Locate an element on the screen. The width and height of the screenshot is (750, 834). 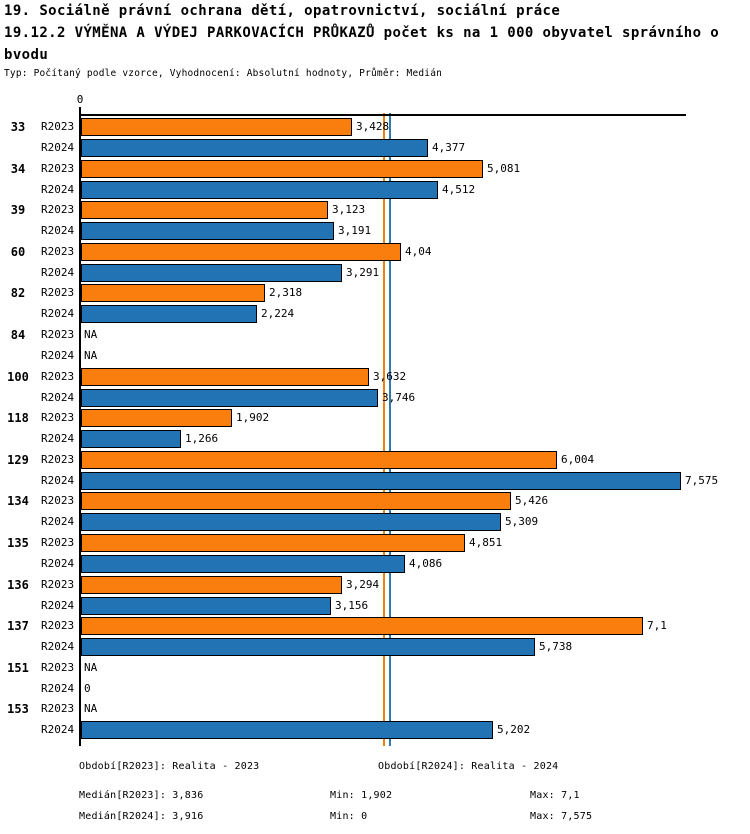
legend-period-r2023: Období[R2023]: Realita - 2023 is located at coordinates (169, 766).